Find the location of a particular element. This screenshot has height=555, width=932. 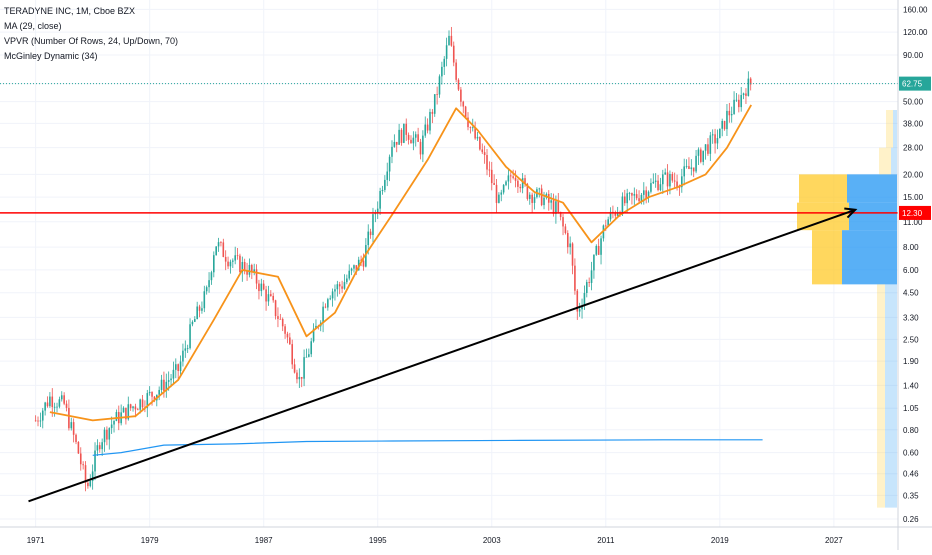

y-tick-label: 1.90 is located at coordinates (911, 361).